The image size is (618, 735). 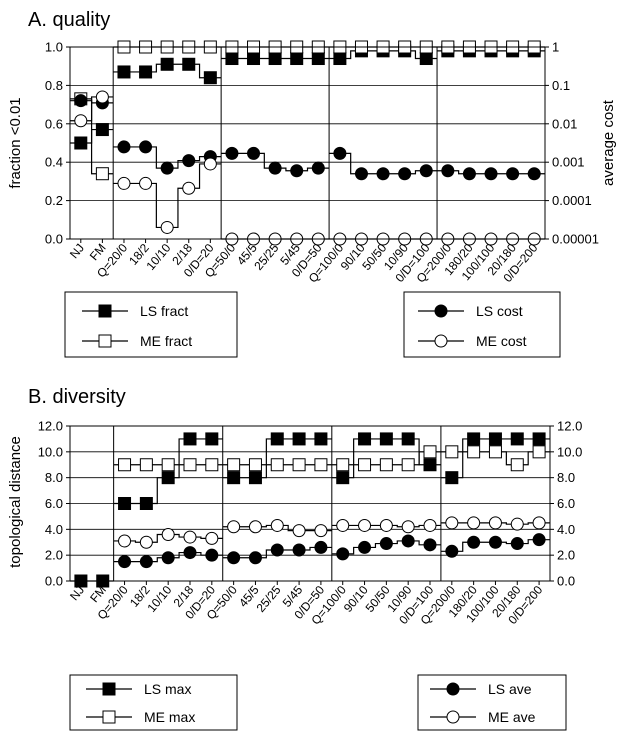 What do you see at coordinates (266, 257) in the screenshot?
I see `x-tick-label: 25/25` at bounding box center [266, 257].